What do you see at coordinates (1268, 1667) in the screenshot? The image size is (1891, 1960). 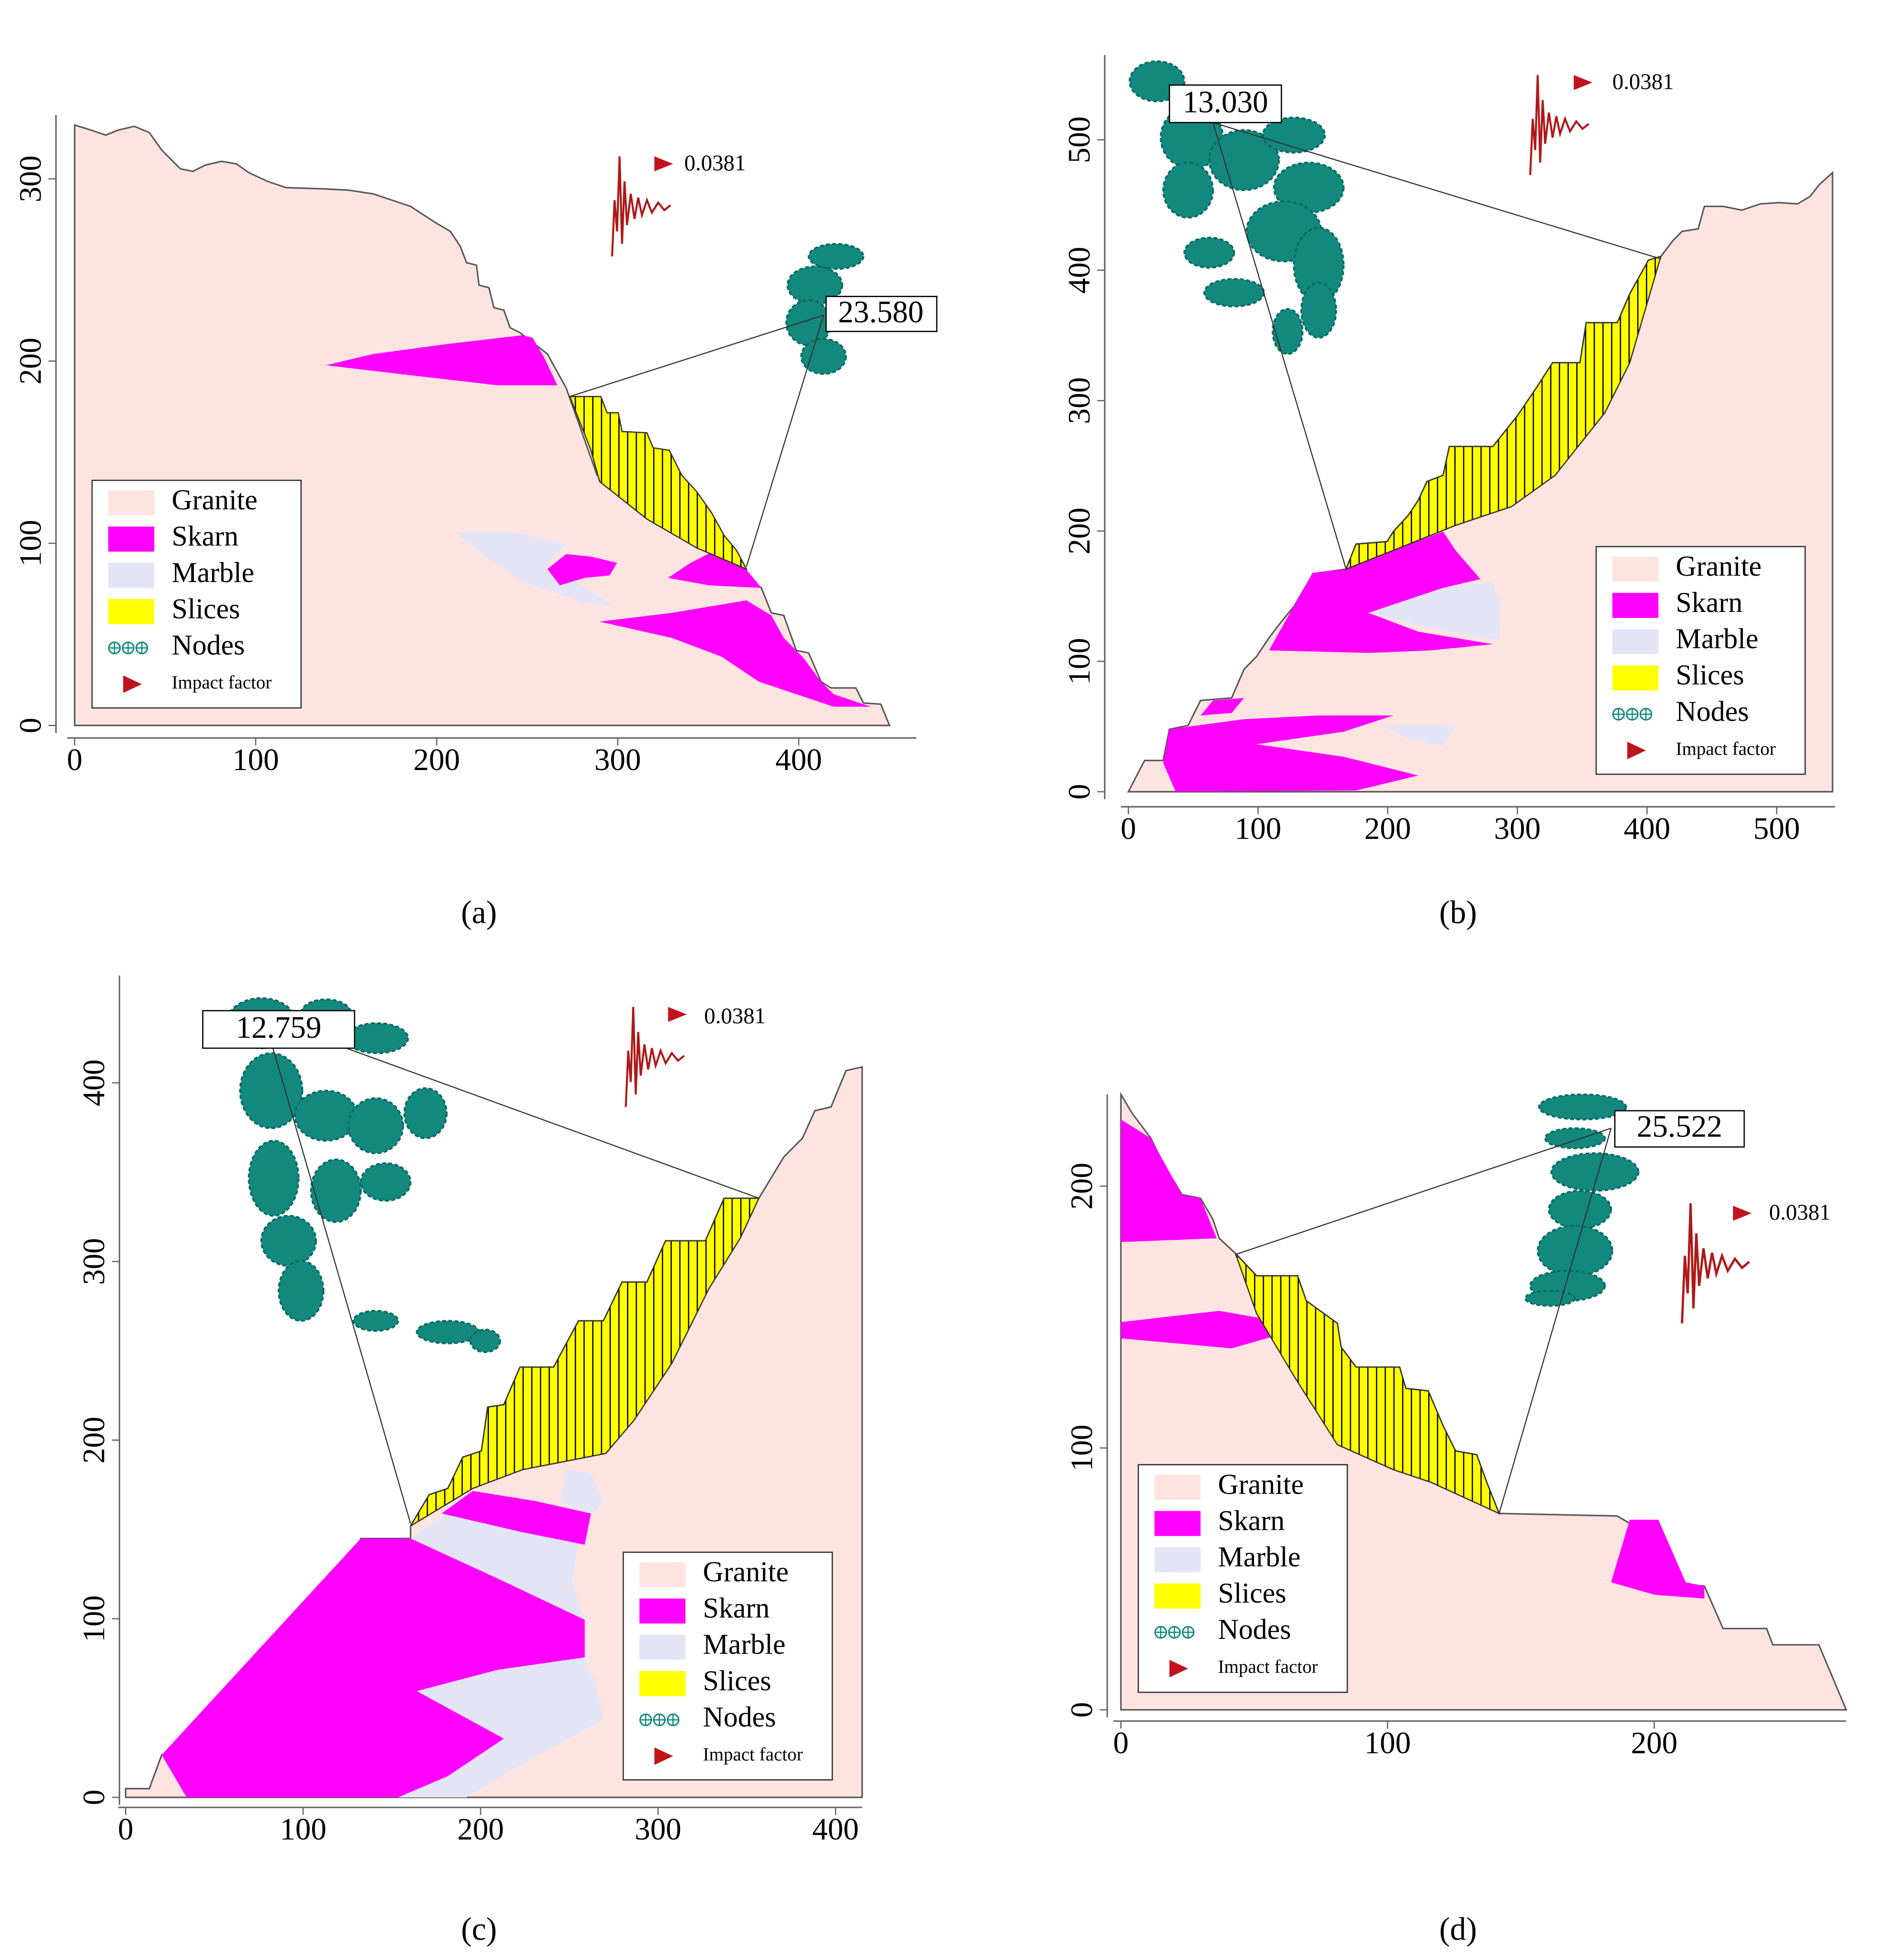 I see `legend-label: Impact factor` at bounding box center [1268, 1667].